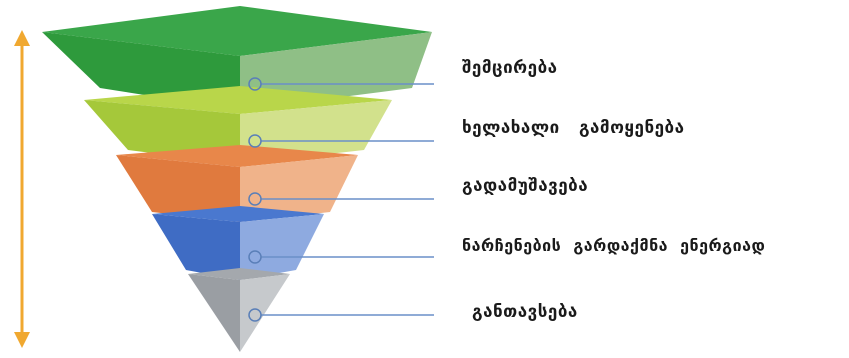 The width and height of the screenshot is (849, 358). What do you see at coordinates (22, 340) in the screenshot?
I see `arrow-head-bottom` at bounding box center [22, 340].